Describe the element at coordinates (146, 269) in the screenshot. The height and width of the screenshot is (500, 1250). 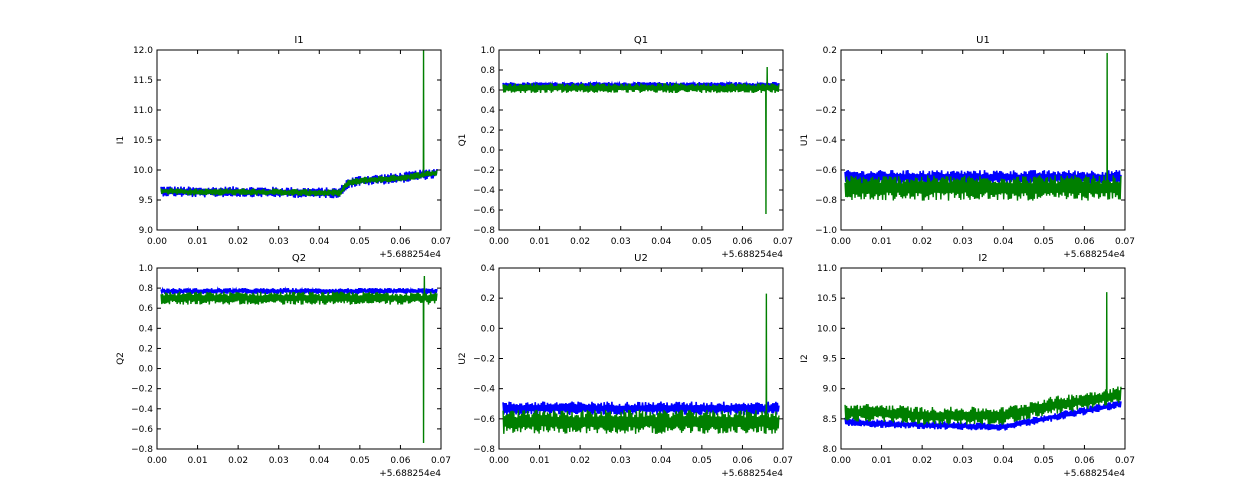
I see `y-tick-label: 1.0` at that location.